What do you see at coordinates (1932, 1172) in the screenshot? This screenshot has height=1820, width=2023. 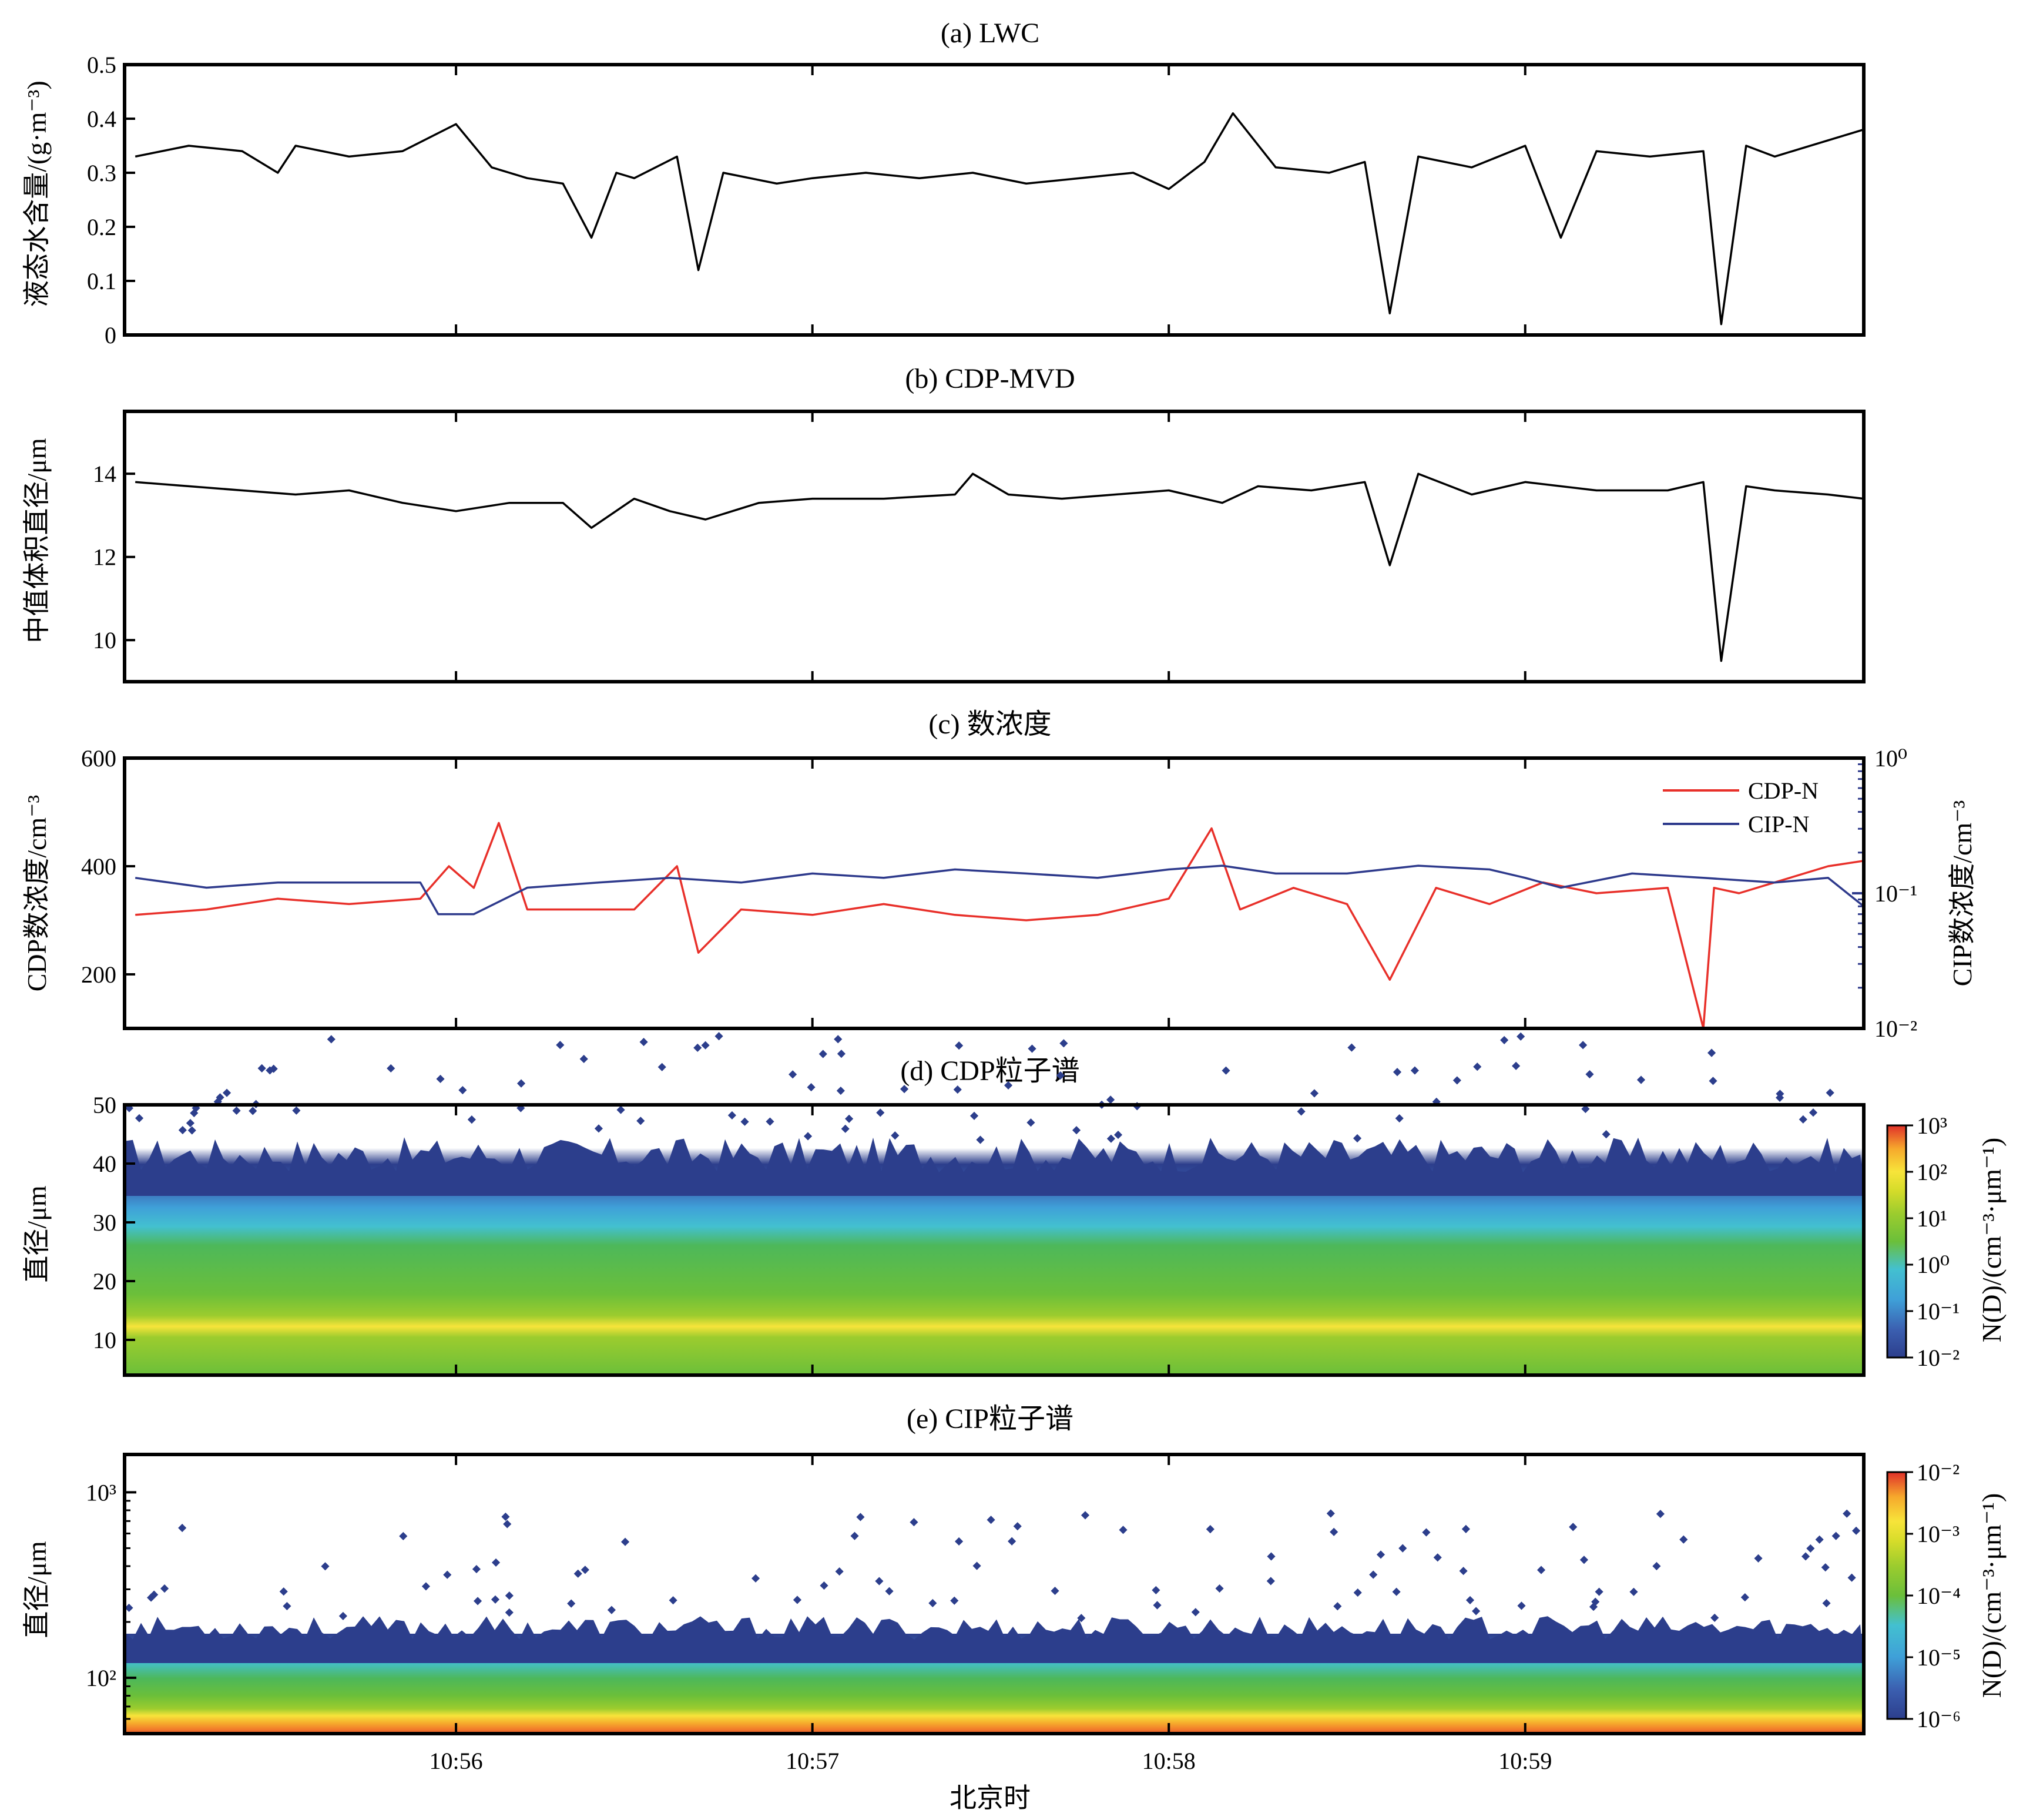 I see `colorbar-tick-label: 10²` at bounding box center [1932, 1172].